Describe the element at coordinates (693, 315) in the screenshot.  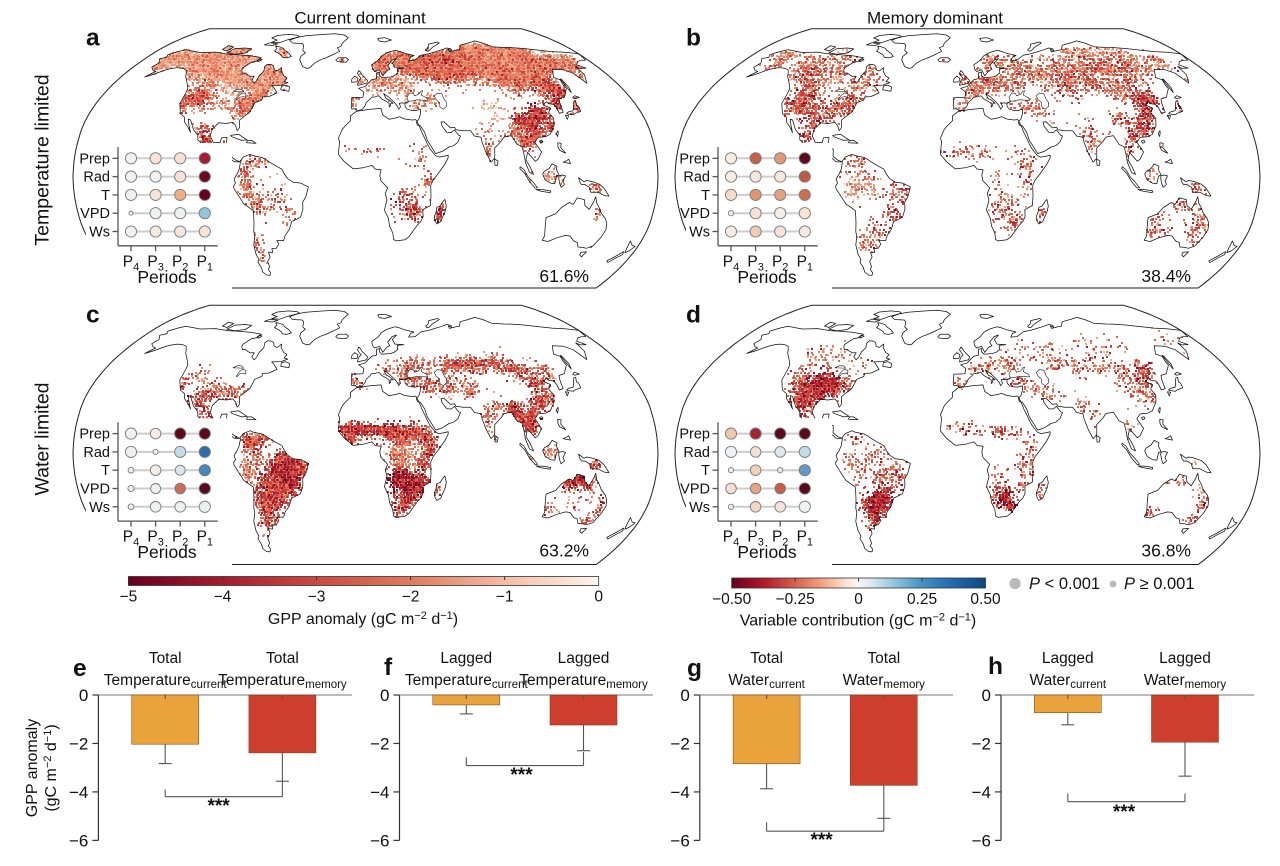
I see `svg-text: d` at that location.